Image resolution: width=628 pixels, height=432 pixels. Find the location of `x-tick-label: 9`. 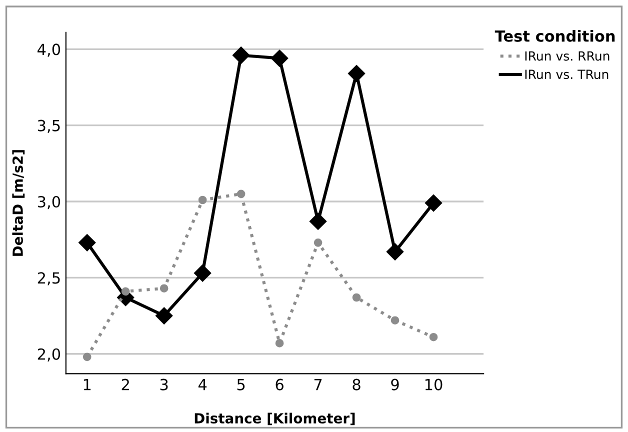

x-tick-label: 9 is located at coordinates (395, 384).